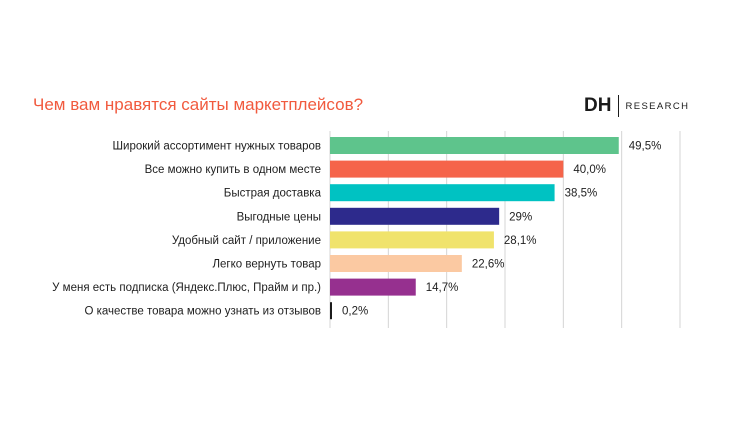 The height and width of the screenshot is (422, 750). Describe the element at coordinates (279, 217) in the screenshot. I see `category-label-4: Выгодные цены` at that location.